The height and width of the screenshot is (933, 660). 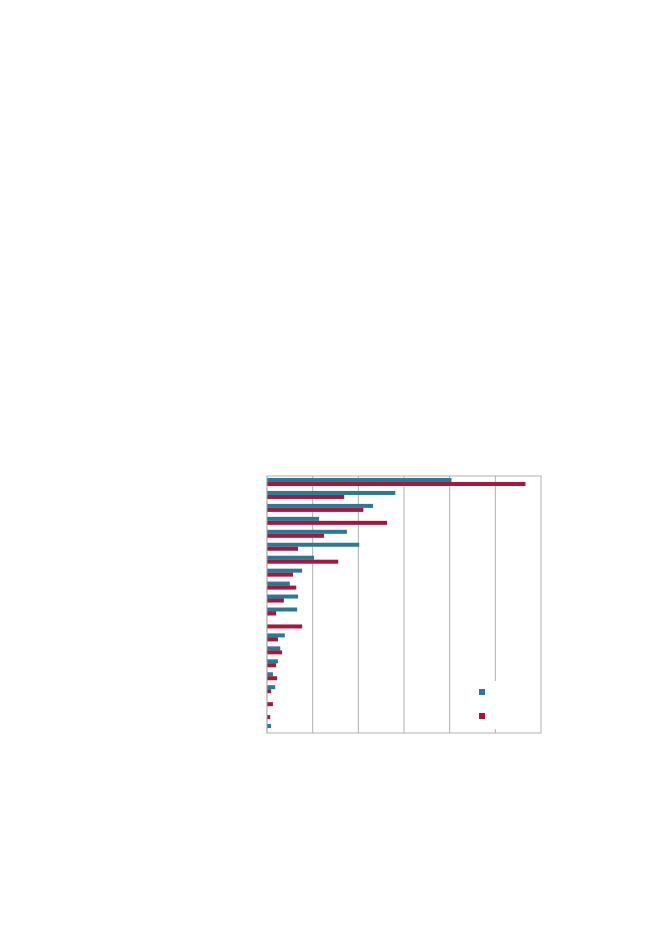 What do you see at coordinates (504, 705) in the screenshot?
I see `legend-box` at bounding box center [504, 705].